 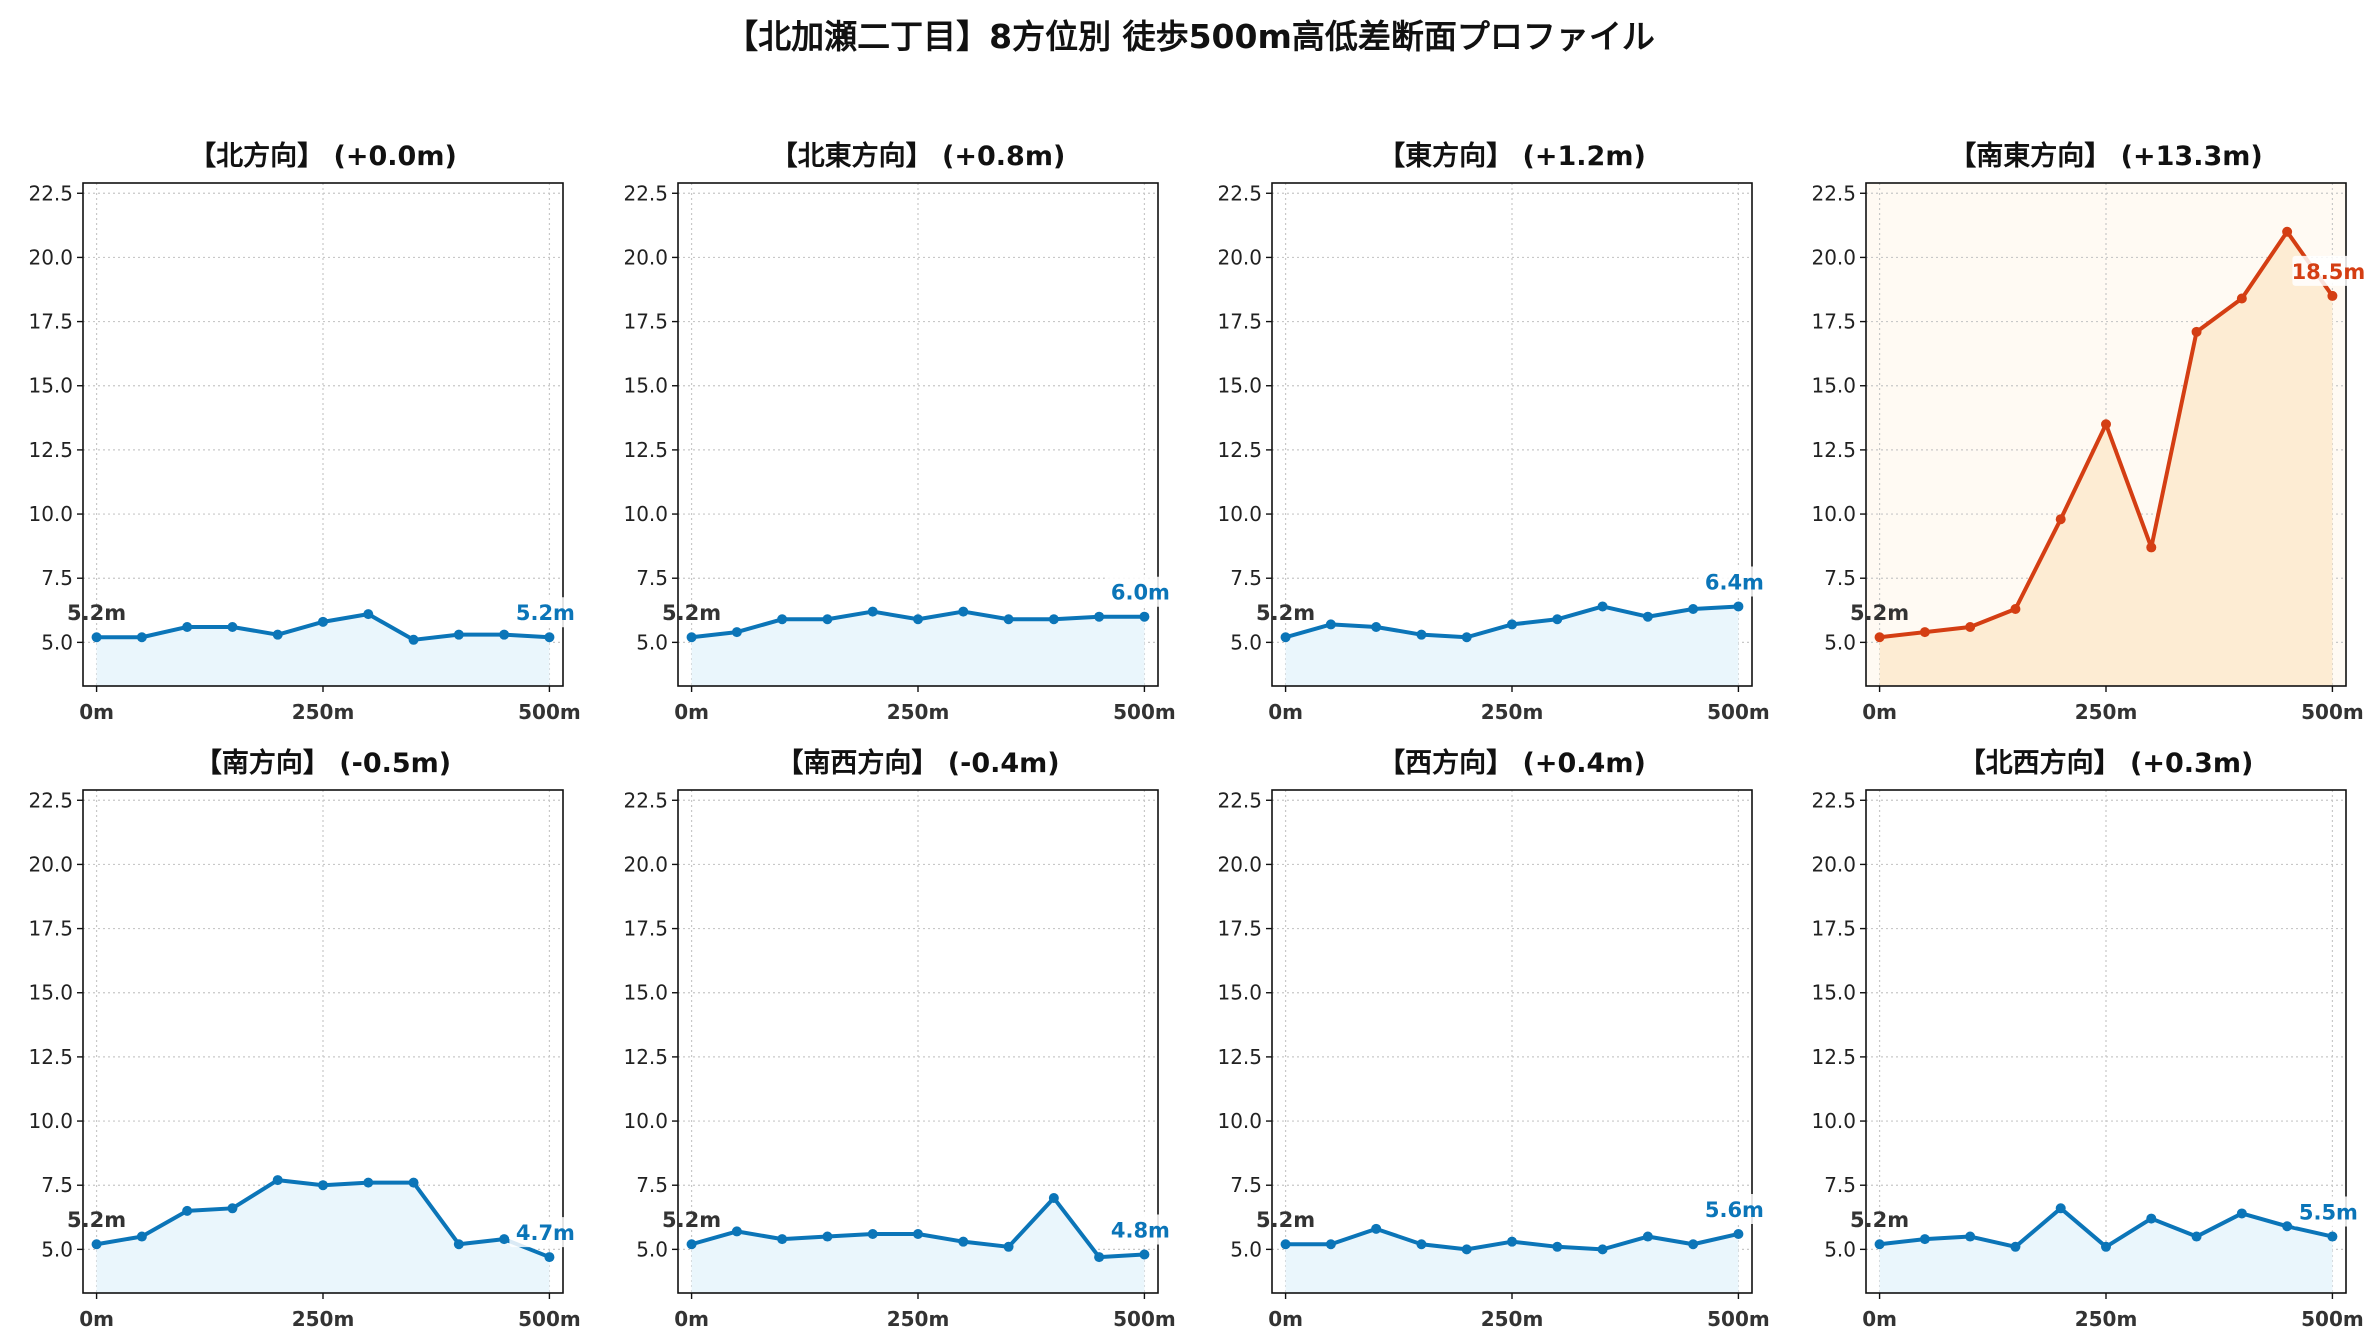 I want to click on panel-title: 【北方向】 (+0.0m), so click(x=323, y=156).